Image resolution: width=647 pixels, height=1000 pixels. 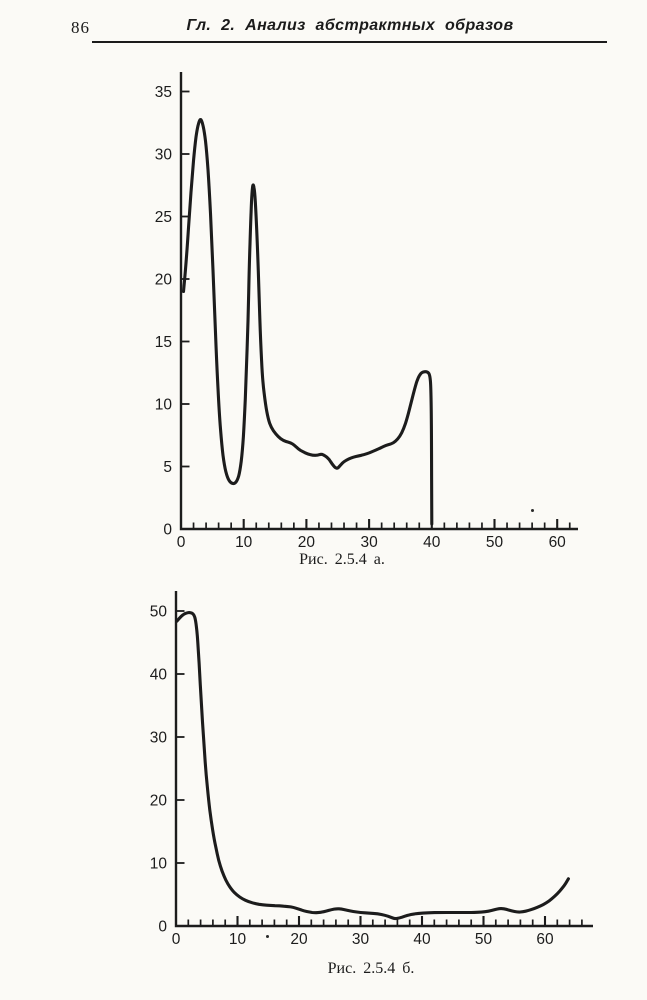 What do you see at coordinates (159, 611) in the screenshot?
I see `y-tick-label: 50` at bounding box center [159, 611].